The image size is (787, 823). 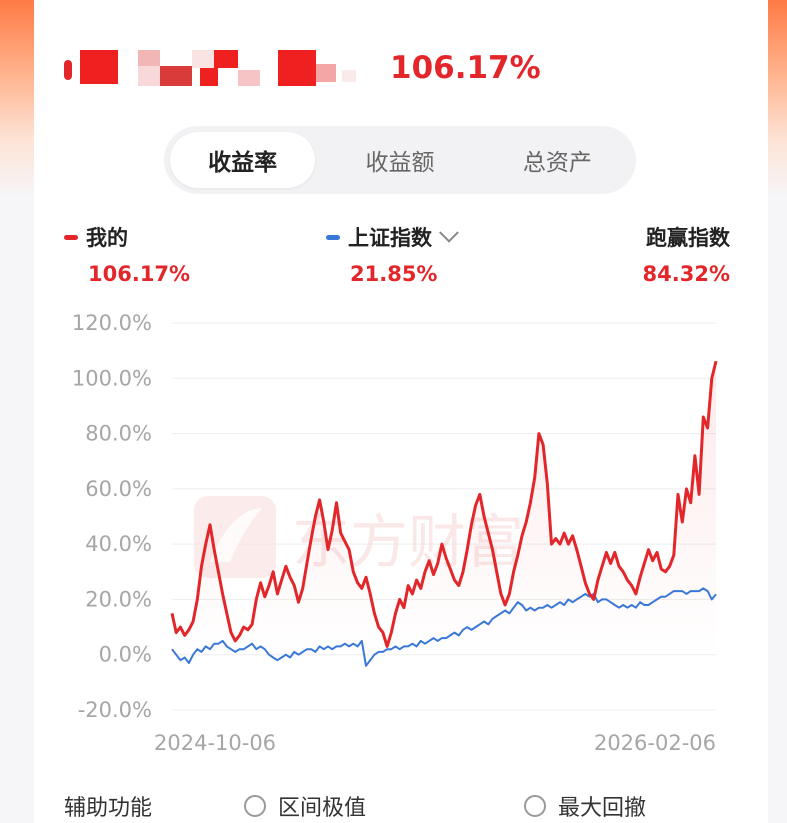 I want to click on blurred-account-name, so click(x=210, y=65).